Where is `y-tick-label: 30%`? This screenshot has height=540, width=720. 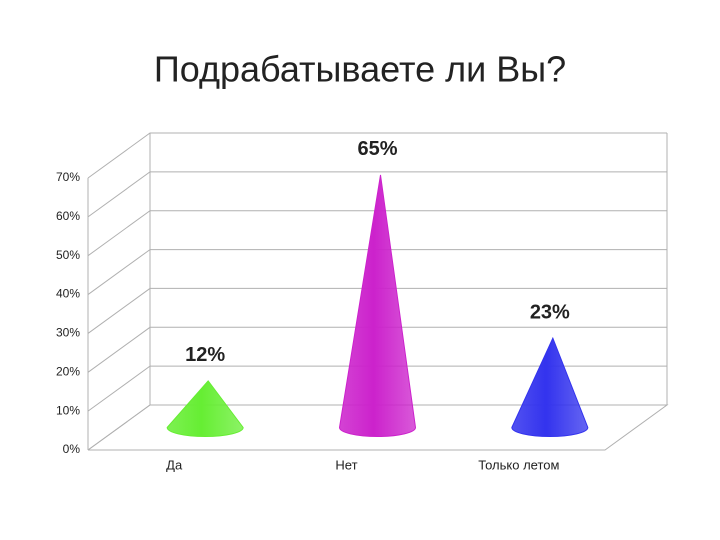 y-tick-label: 30% is located at coordinates (68, 333).